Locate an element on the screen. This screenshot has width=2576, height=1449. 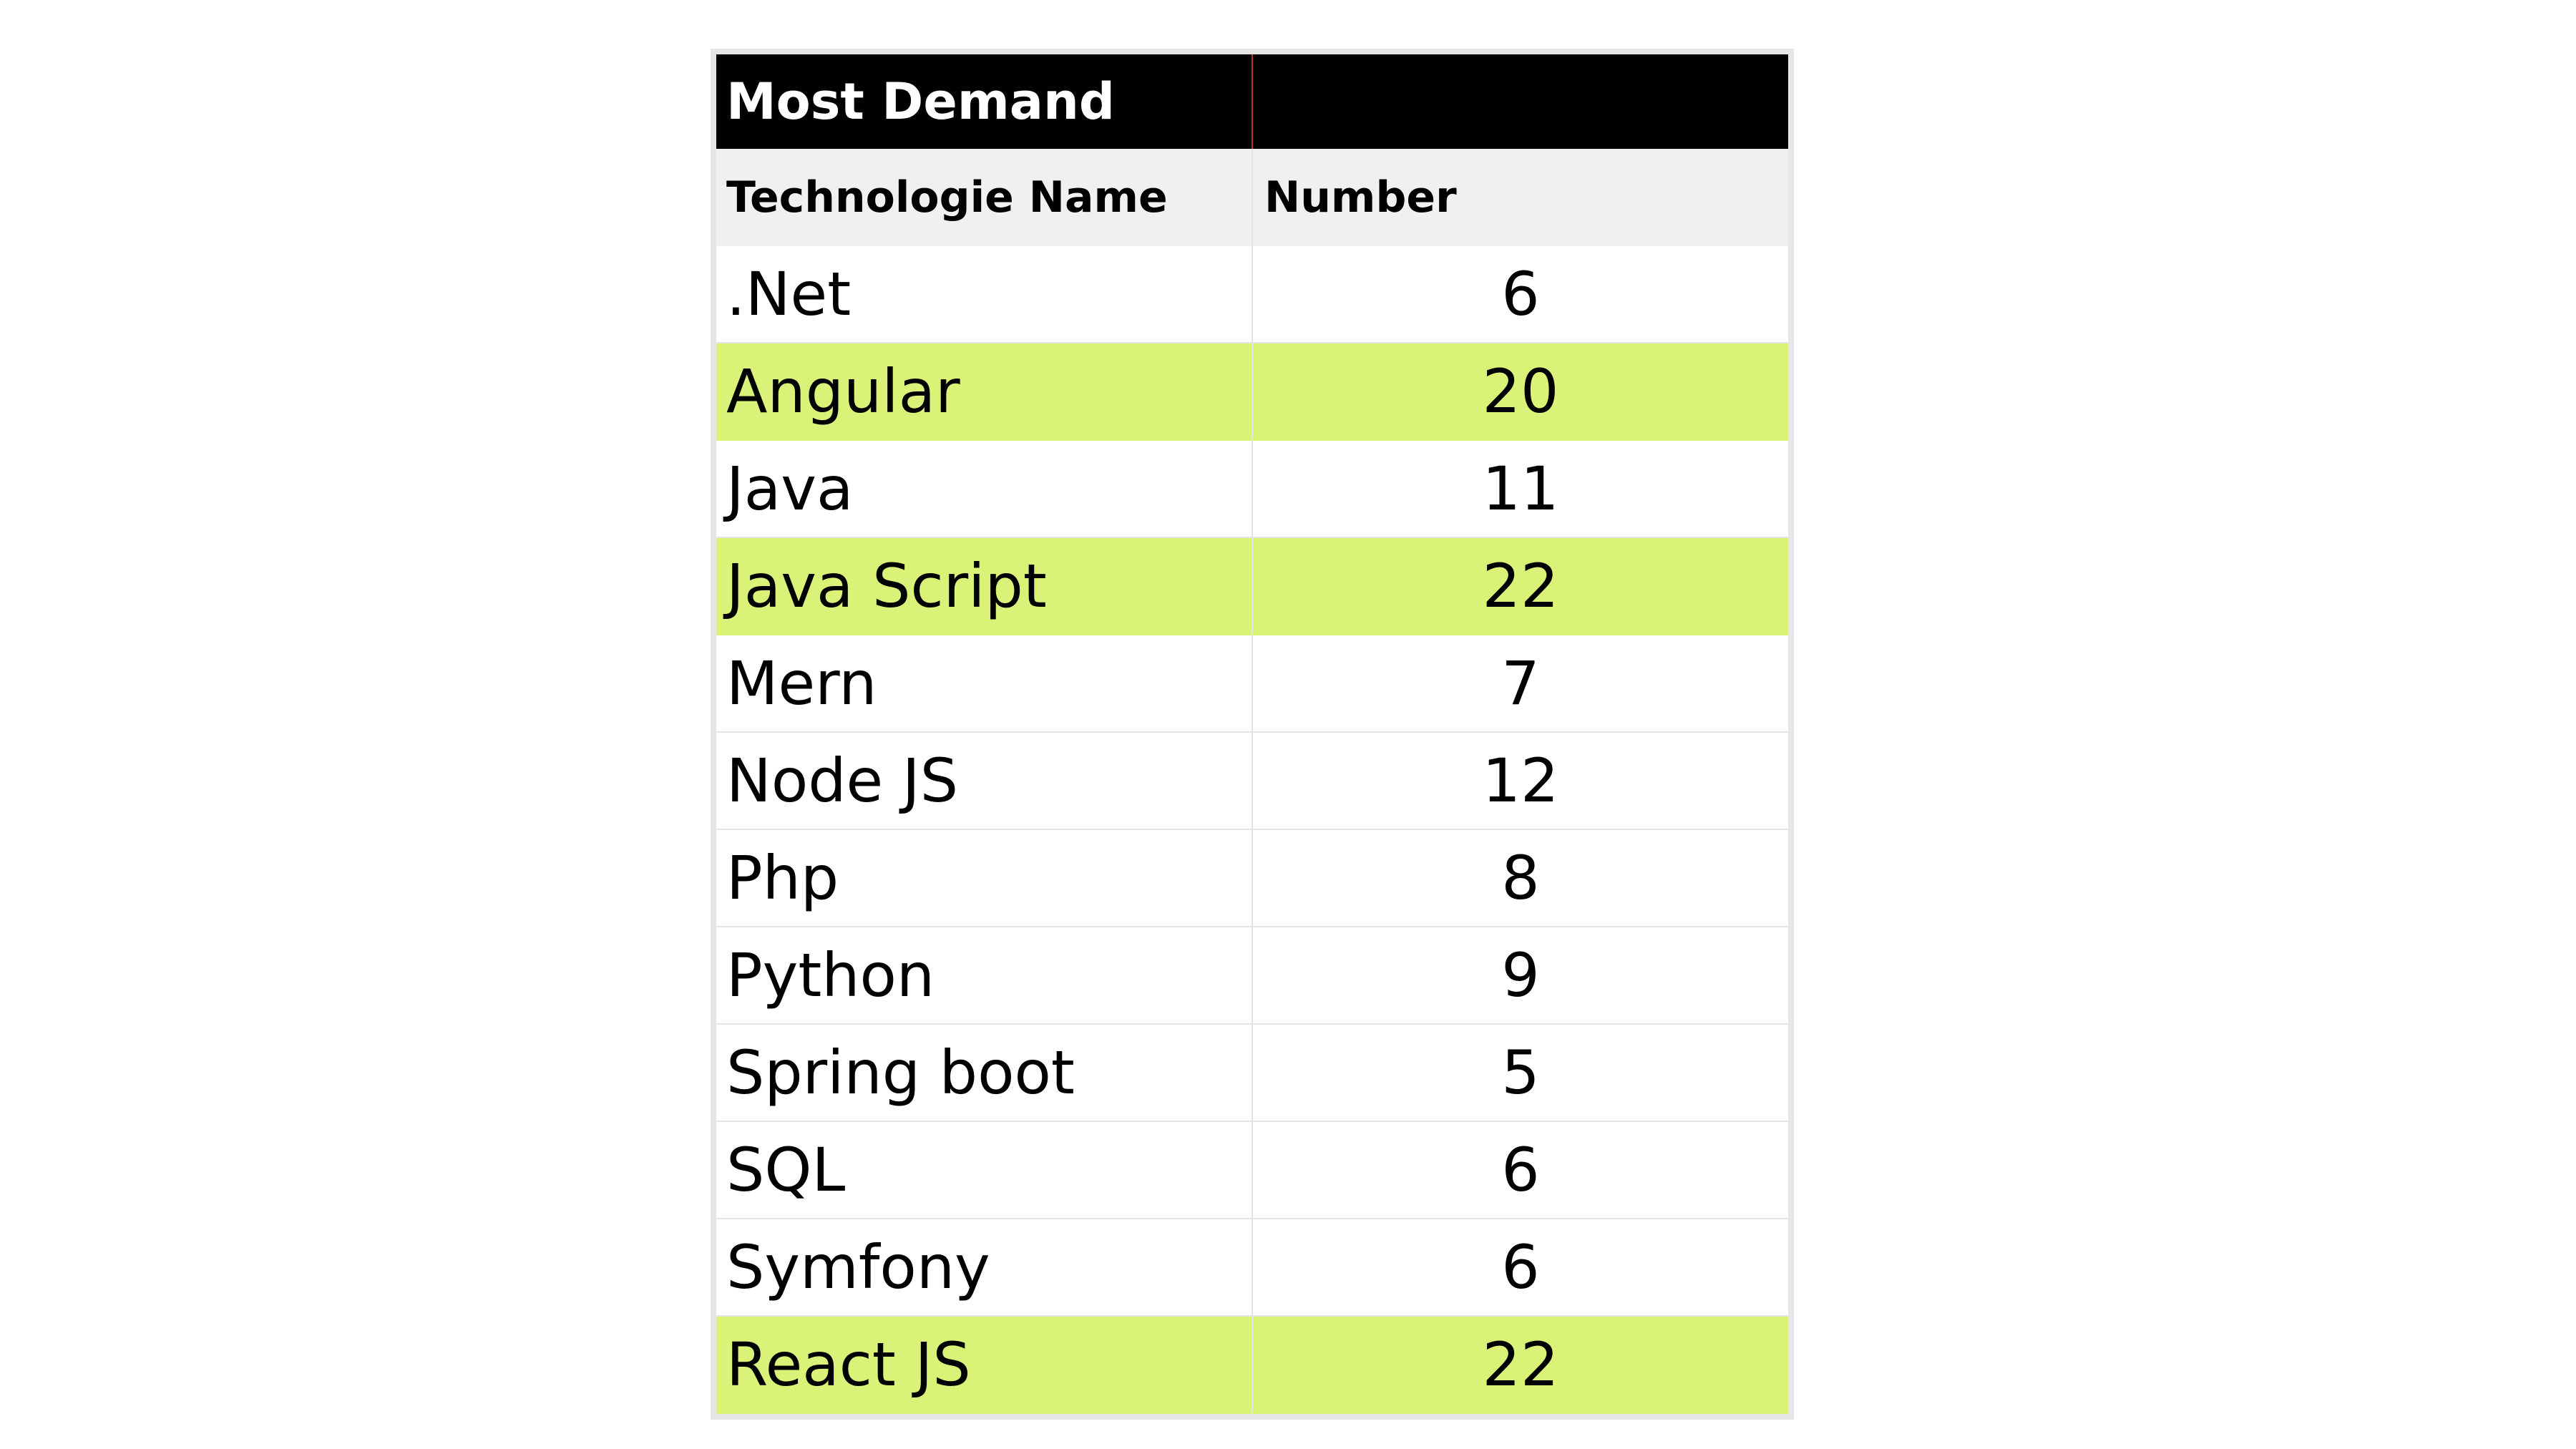
header-cell-number: Number is located at coordinates (1520, 197).